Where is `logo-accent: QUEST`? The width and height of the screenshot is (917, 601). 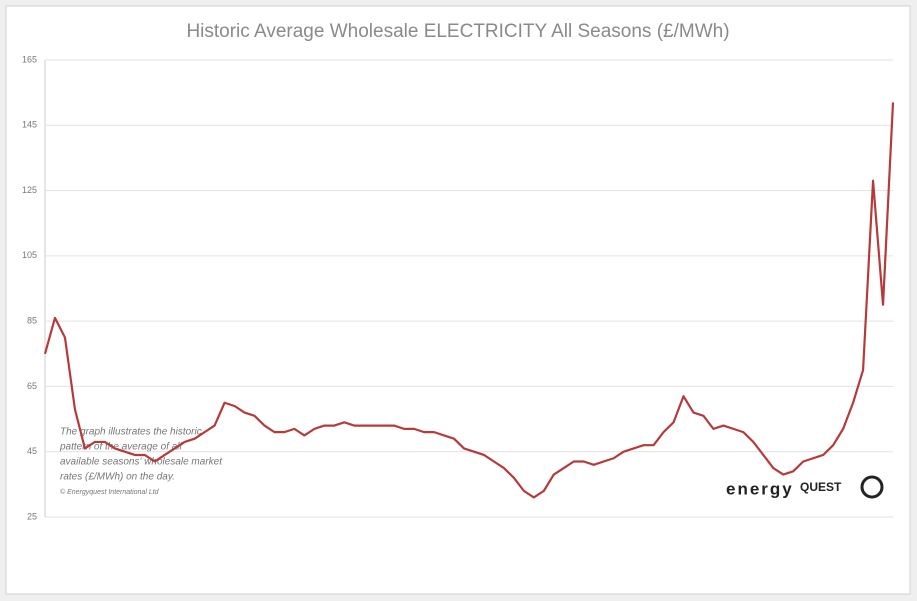 logo-accent: QUEST is located at coordinates (821, 487).